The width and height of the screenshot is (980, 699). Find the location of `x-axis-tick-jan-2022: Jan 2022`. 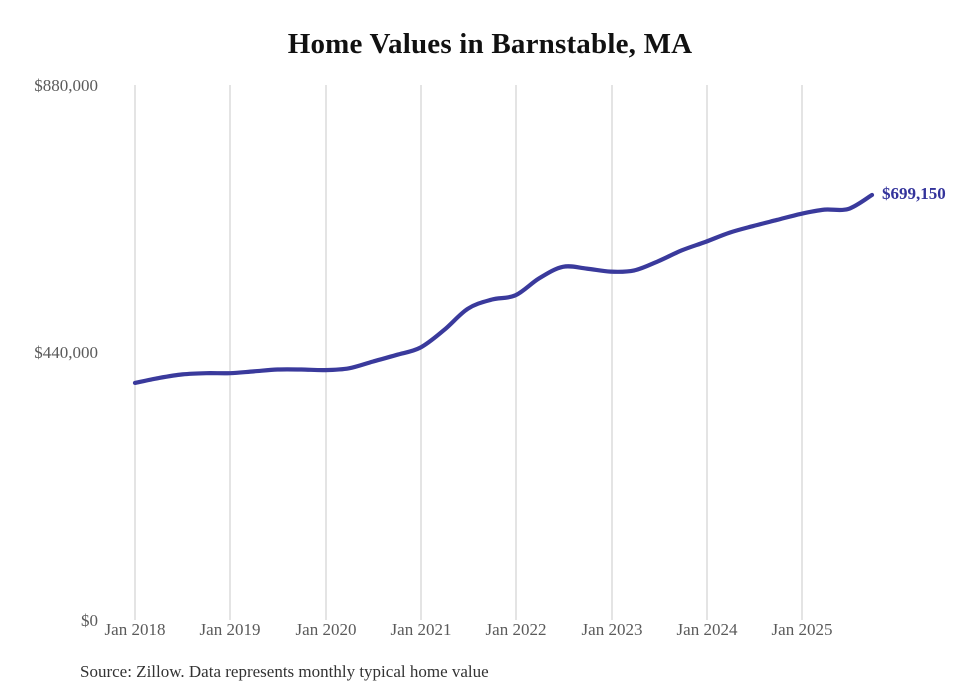

x-axis-tick-jan-2022: Jan 2022 is located at coordinates (516, 629).